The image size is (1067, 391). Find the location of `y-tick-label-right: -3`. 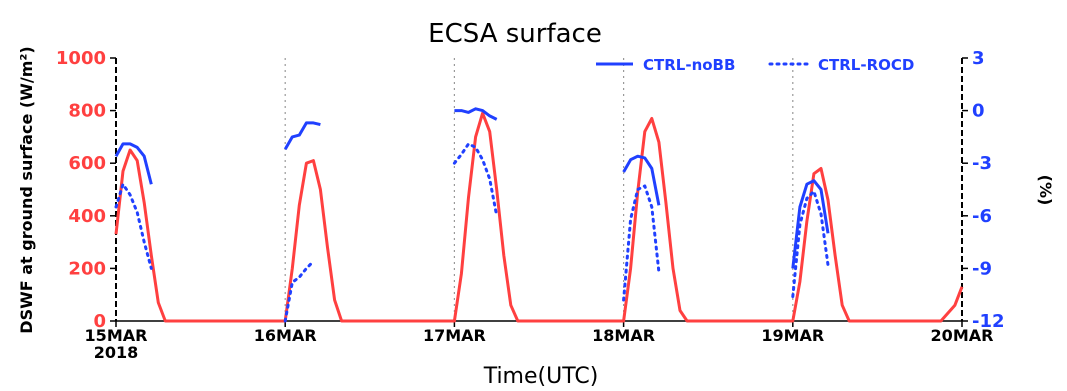

y-tick-label-right: -3 is located at coordinates (982, 163).